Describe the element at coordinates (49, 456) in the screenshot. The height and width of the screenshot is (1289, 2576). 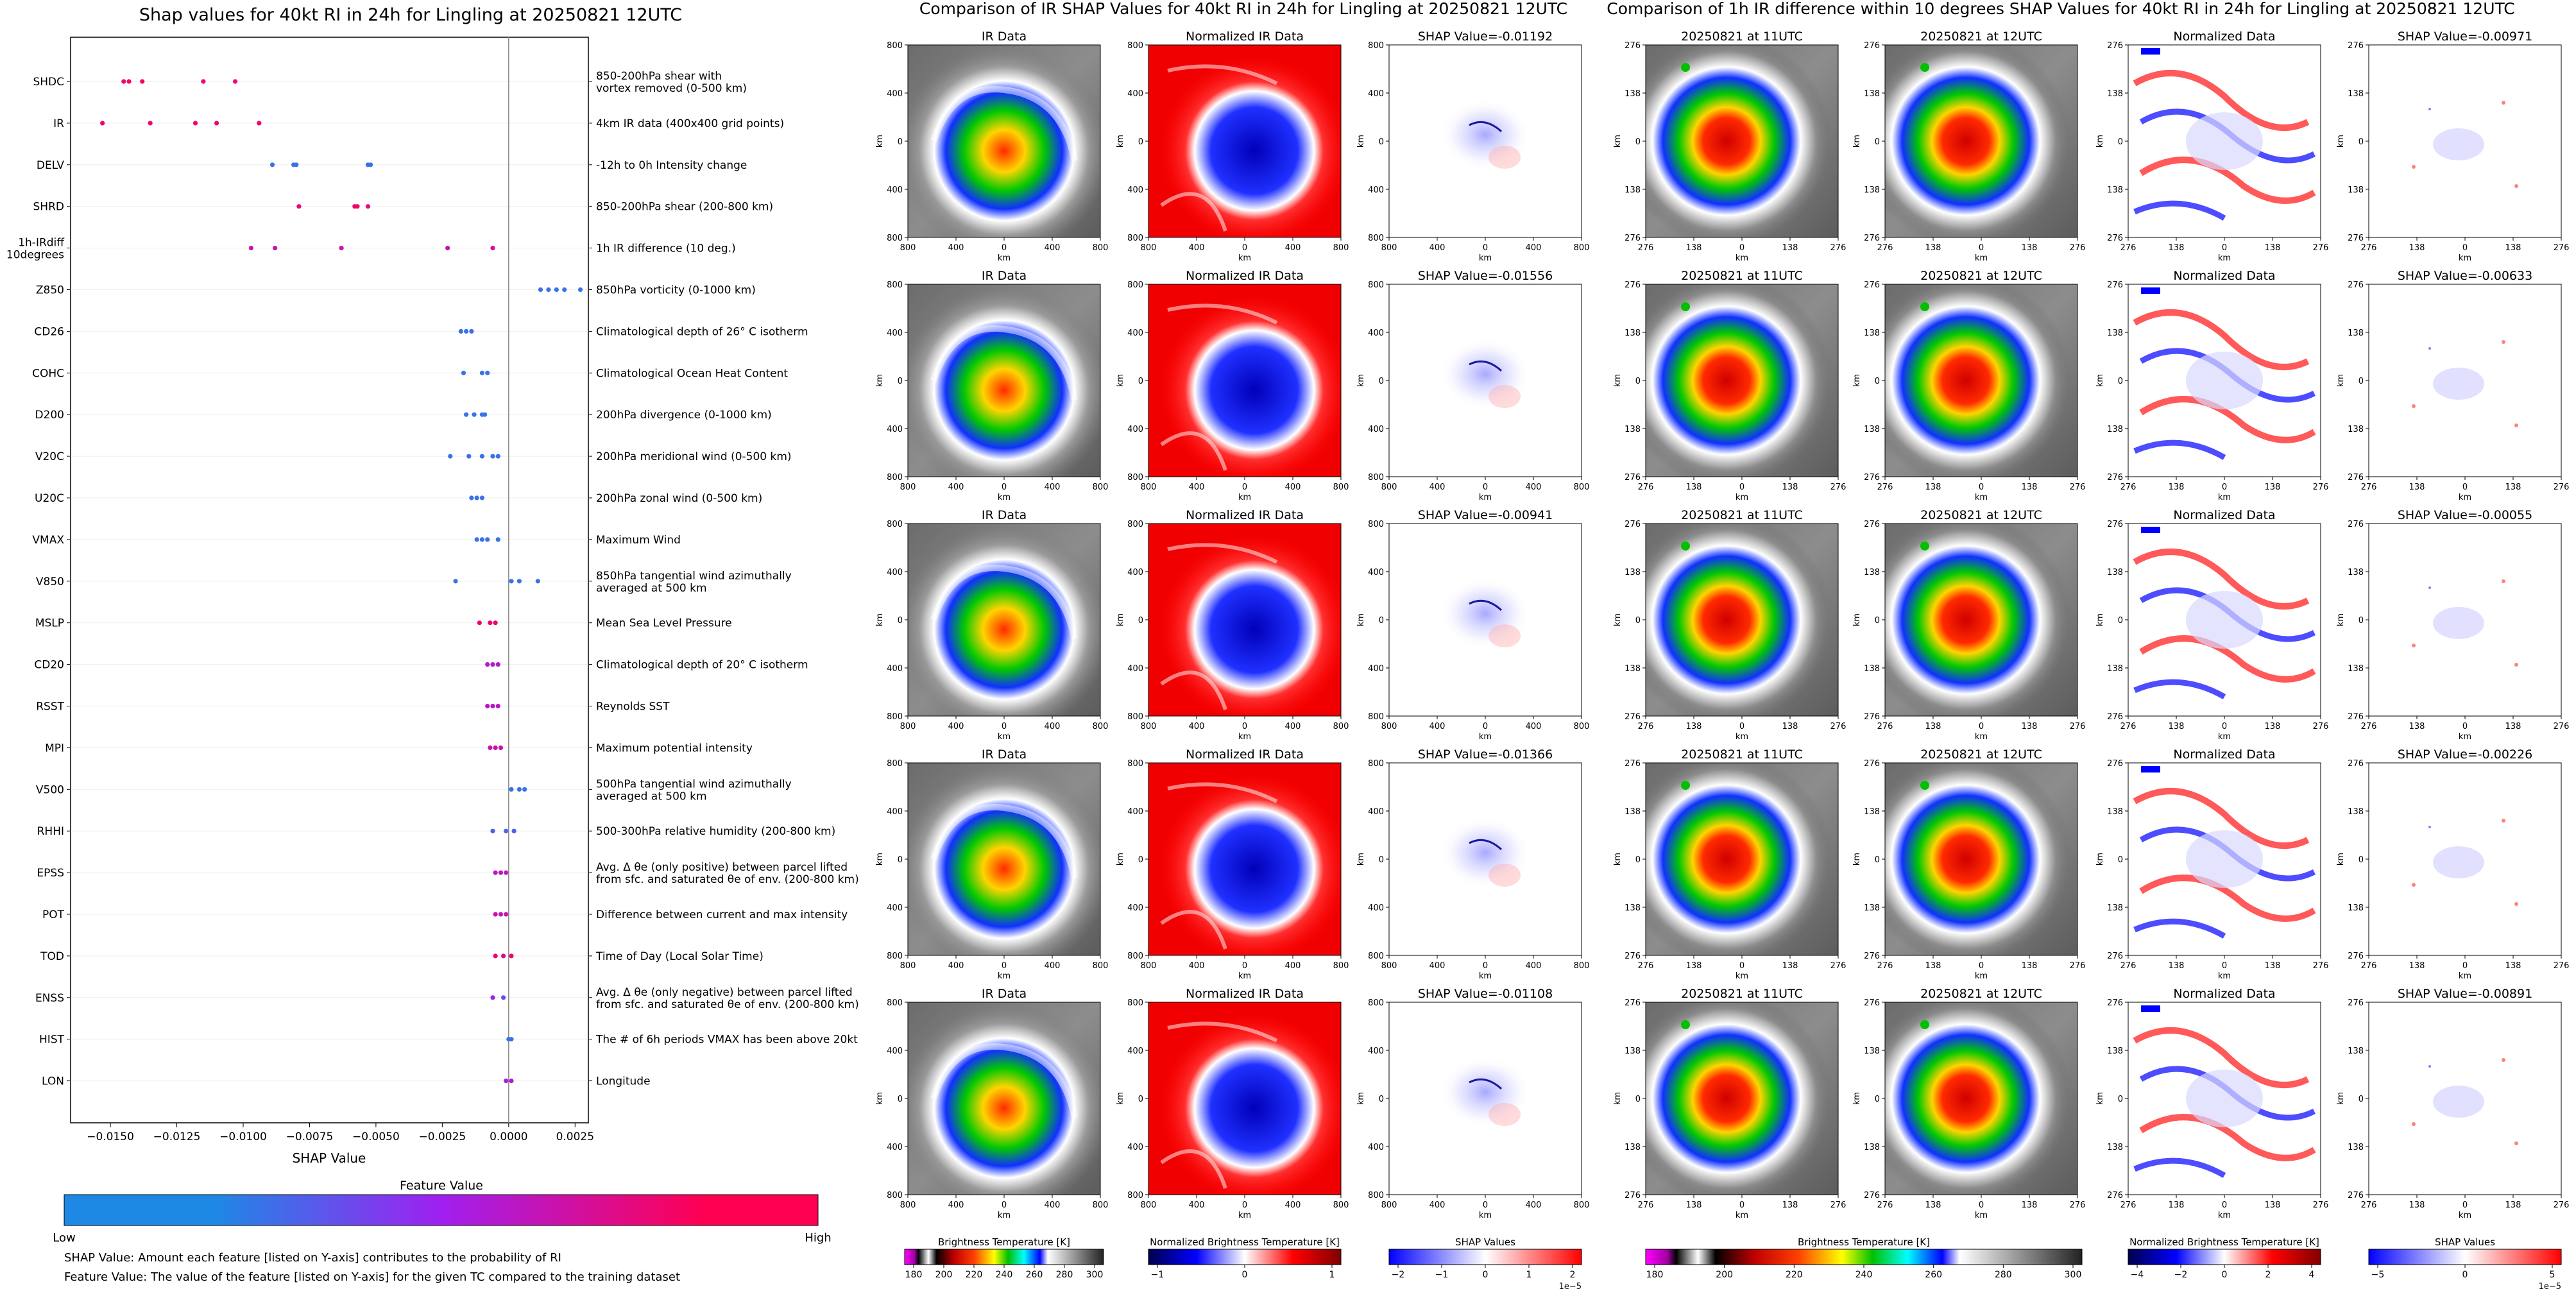
I see `feature-code-label: V20C` at that location.